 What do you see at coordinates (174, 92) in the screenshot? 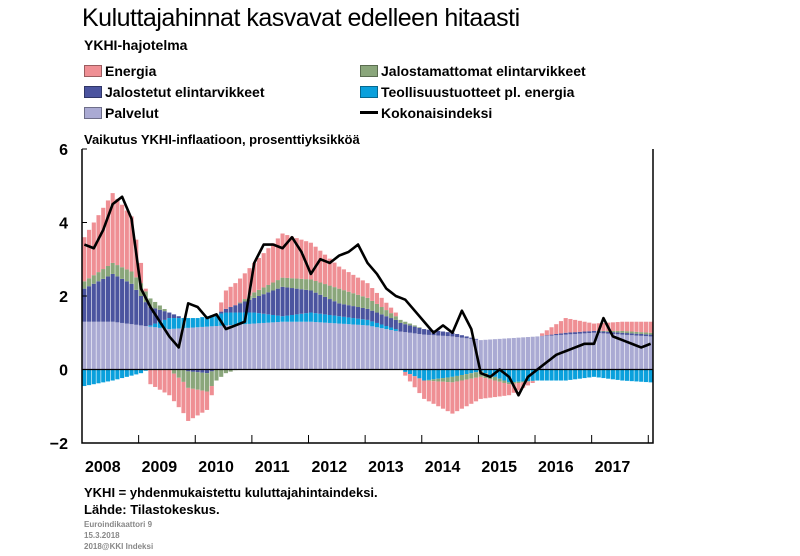
I see `legend-item-jalostetut: Jalostetut elintarvikkeet` at bounding box center [174, 92].